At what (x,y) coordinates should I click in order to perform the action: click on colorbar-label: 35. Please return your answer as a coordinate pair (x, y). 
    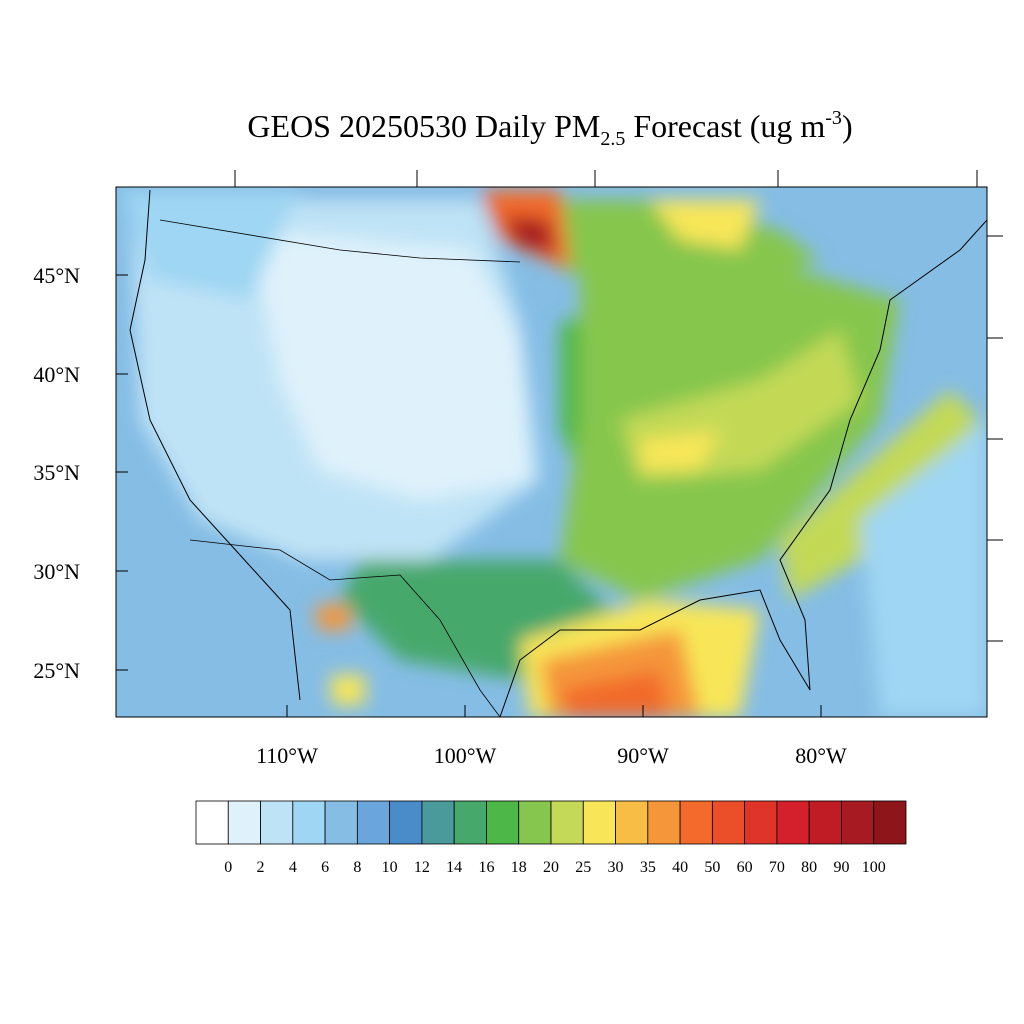
    Looking at the image, I should click on (648, 867).